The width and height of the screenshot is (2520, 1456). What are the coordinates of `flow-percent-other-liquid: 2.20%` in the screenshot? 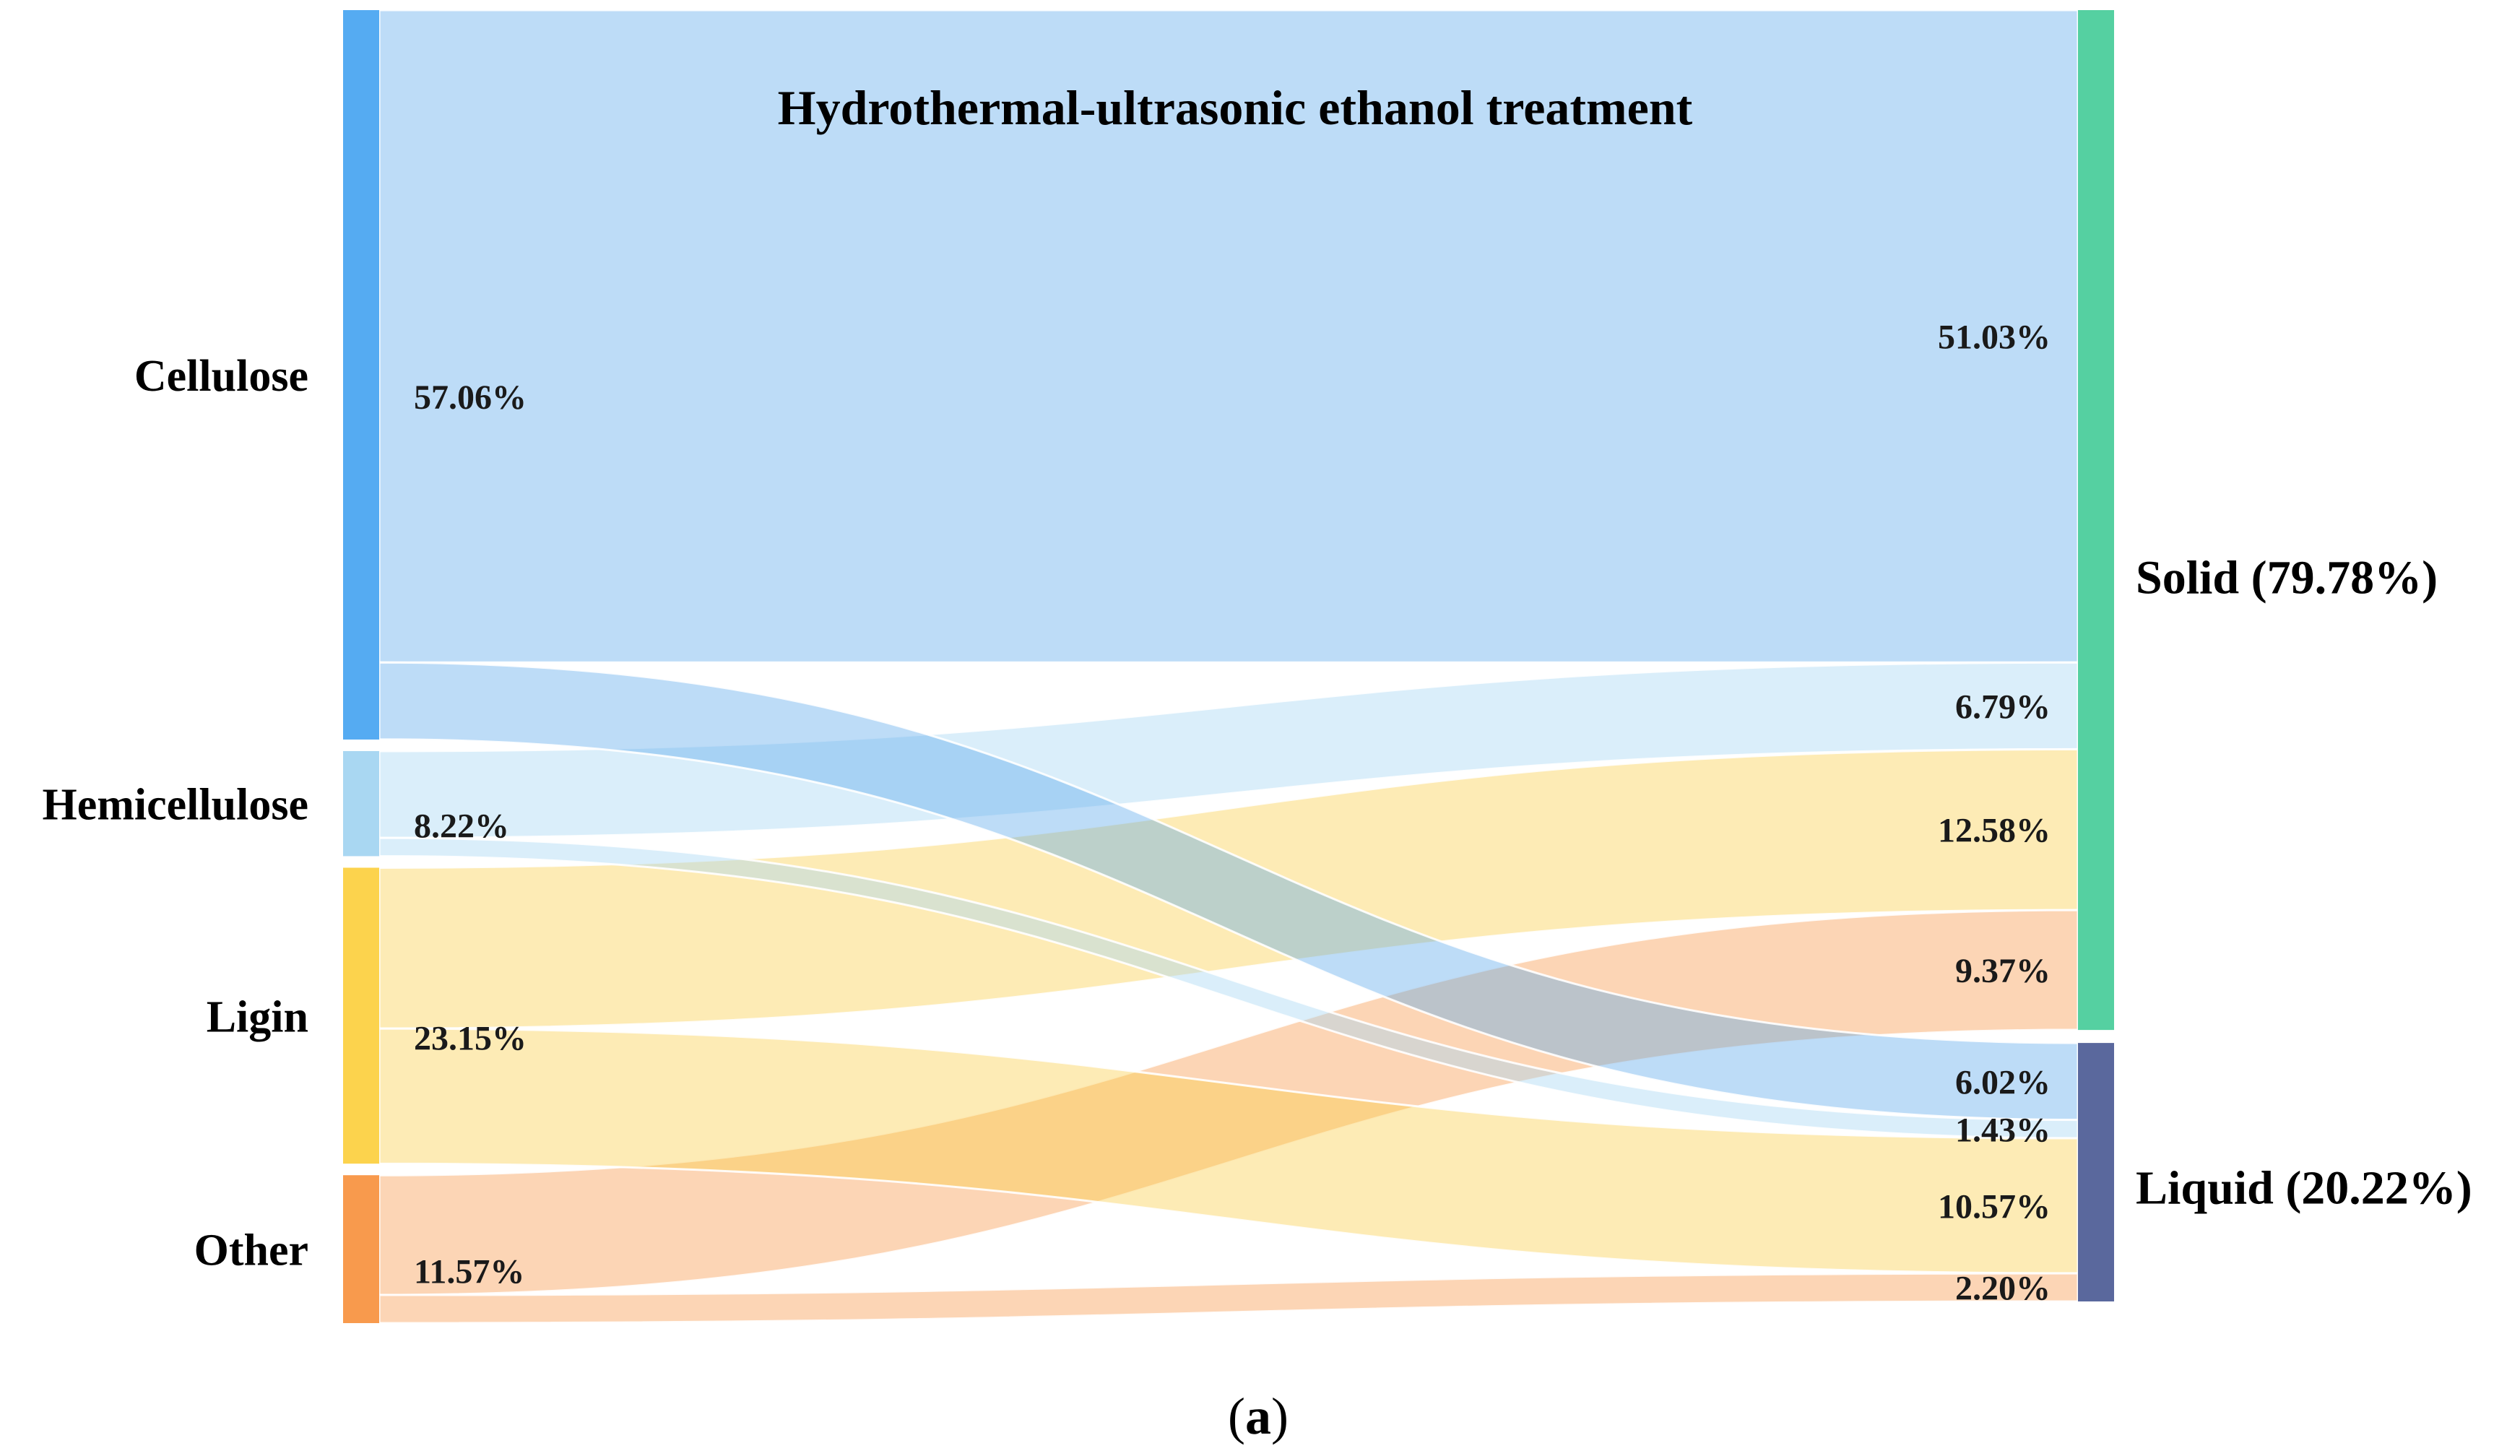 It's located at (2003, 1289).